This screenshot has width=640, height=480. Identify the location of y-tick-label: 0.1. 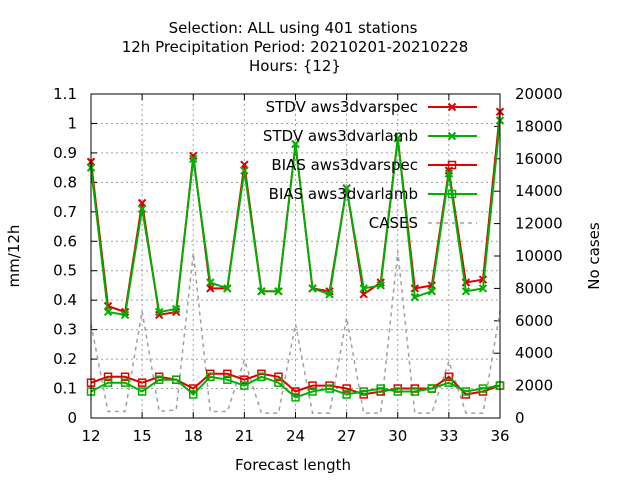
(65, 389).